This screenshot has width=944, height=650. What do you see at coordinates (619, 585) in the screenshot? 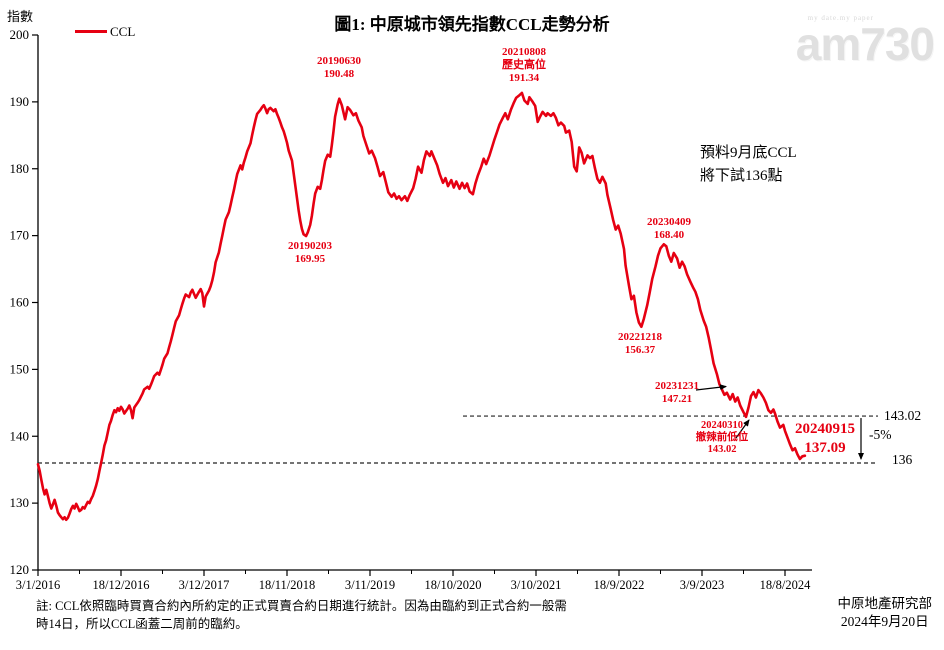
I see `x-tick-label: 18/9/2022` at bounding box center [619, 585].